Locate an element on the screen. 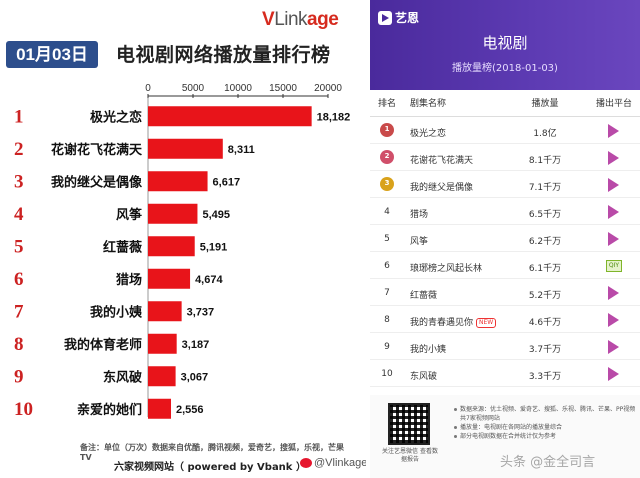  value-label: 8,311 is located at coordinates (241, 150).